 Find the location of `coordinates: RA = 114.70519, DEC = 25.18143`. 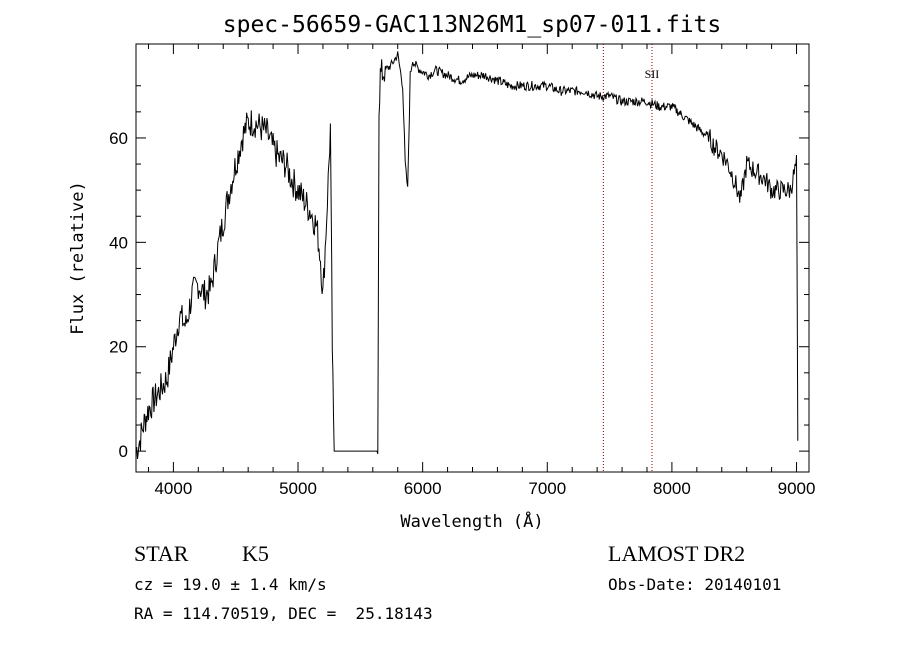

coordinates: RA = 114.70519, DEC = 25.18143 is located at coordinates (283, 613).